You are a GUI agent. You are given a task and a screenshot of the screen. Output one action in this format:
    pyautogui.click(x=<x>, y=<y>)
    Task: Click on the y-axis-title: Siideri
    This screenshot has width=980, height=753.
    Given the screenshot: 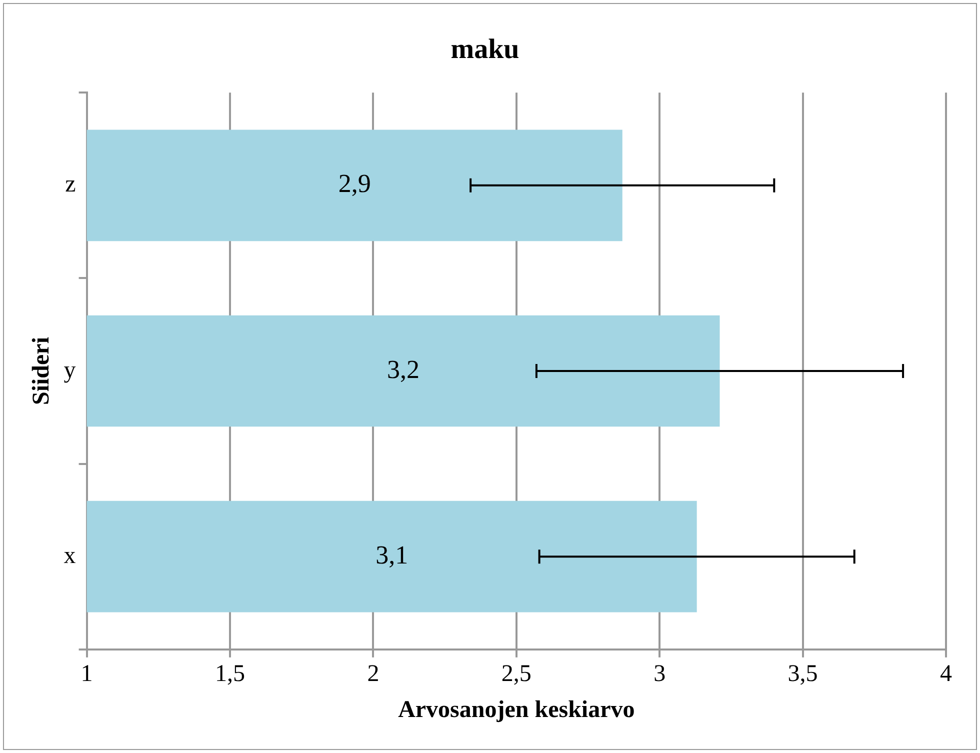 What is the action you would take?
    pyautogui.click(x=41, y=371)
    